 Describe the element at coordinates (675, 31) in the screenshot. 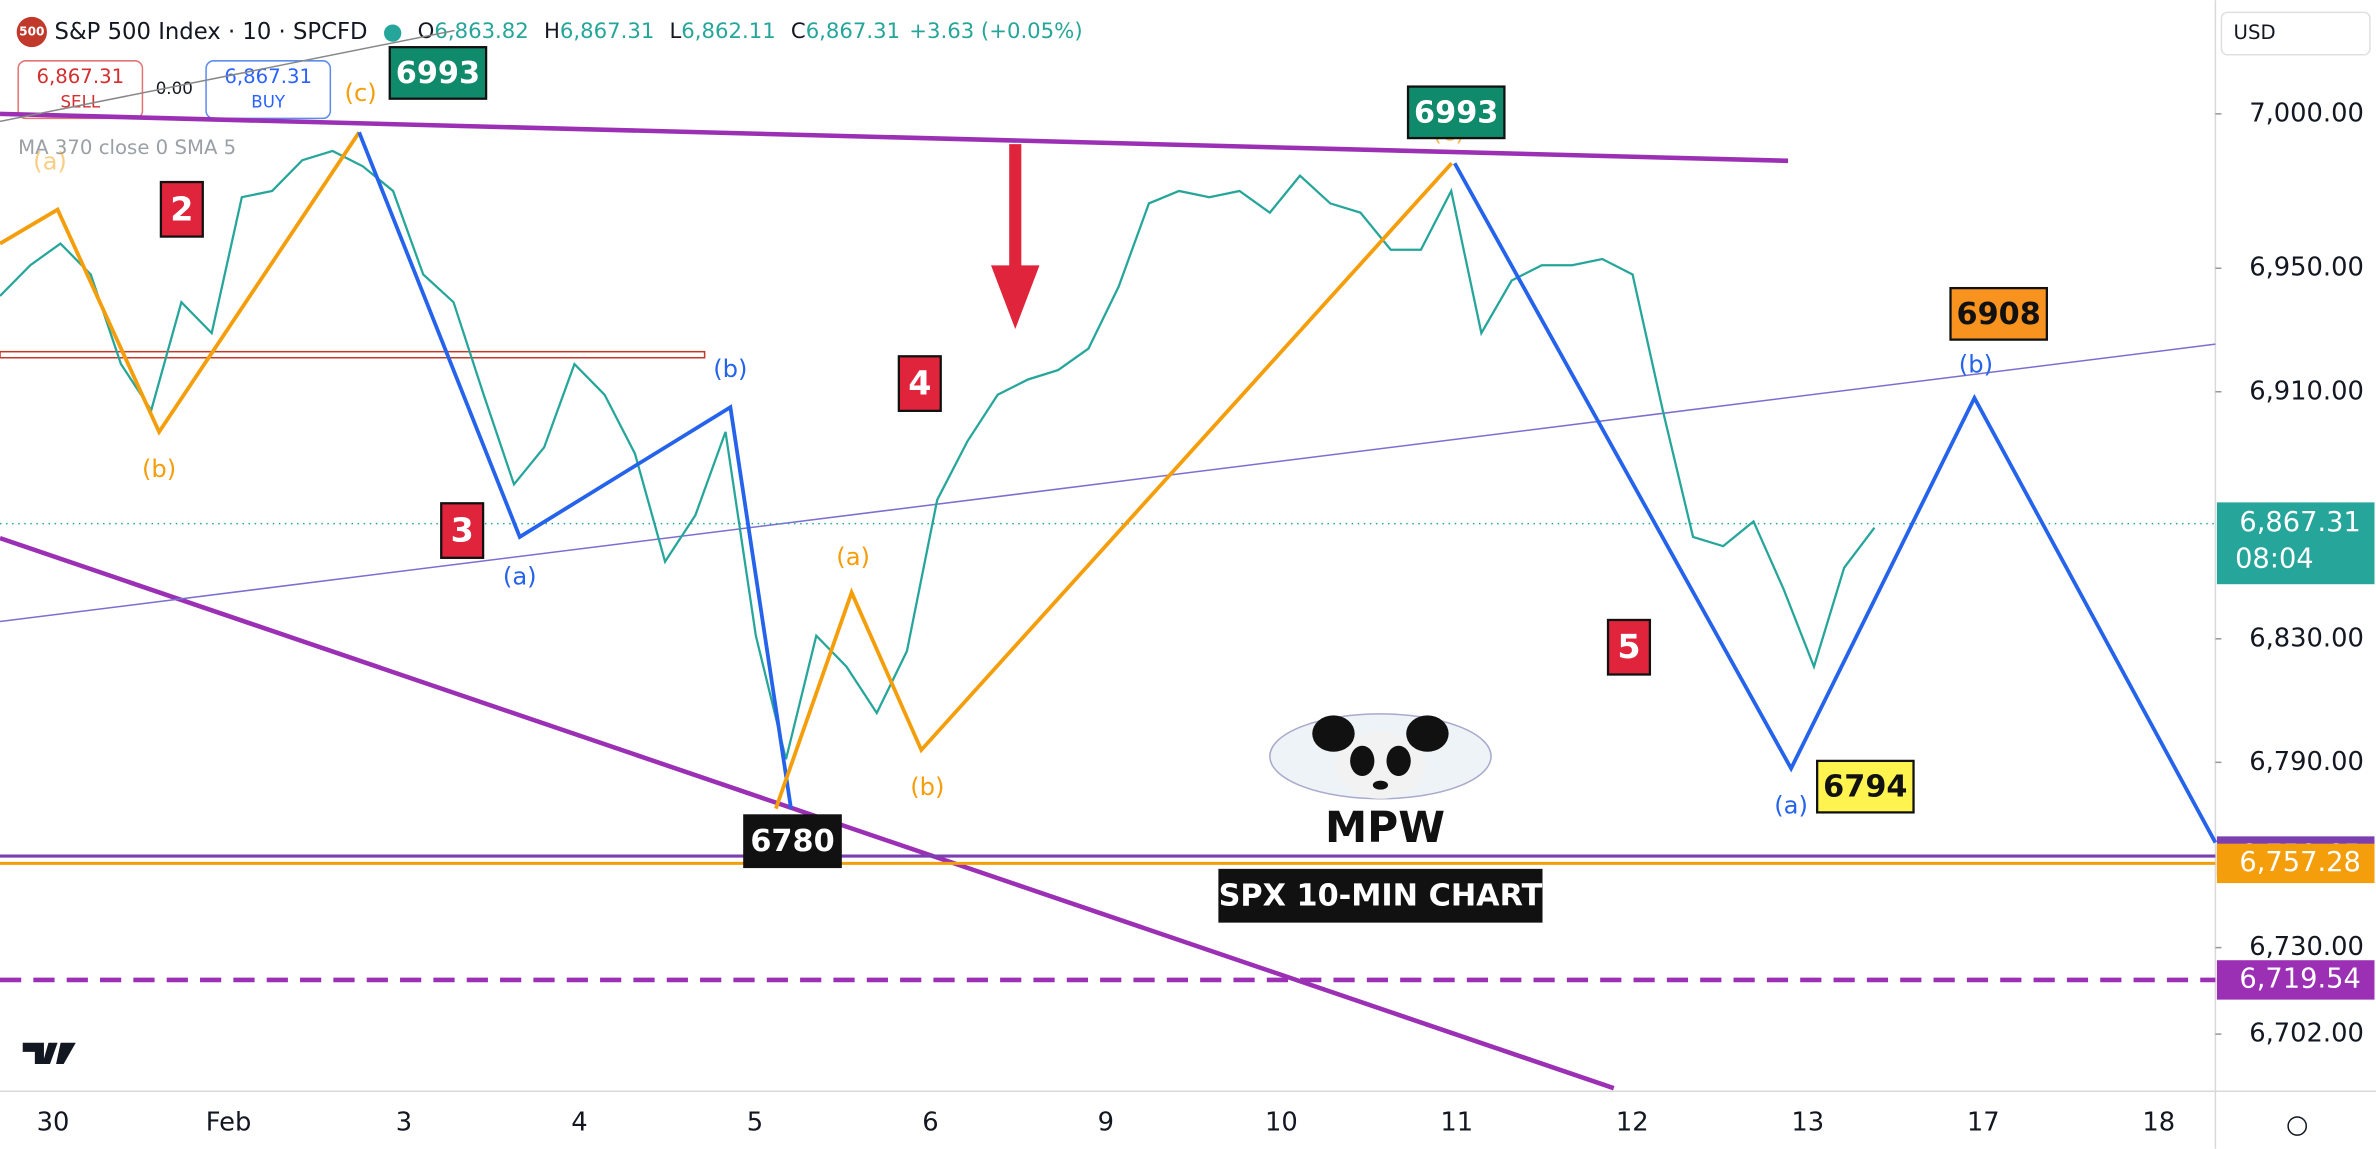

I see `ohlc-key: L` at that location.